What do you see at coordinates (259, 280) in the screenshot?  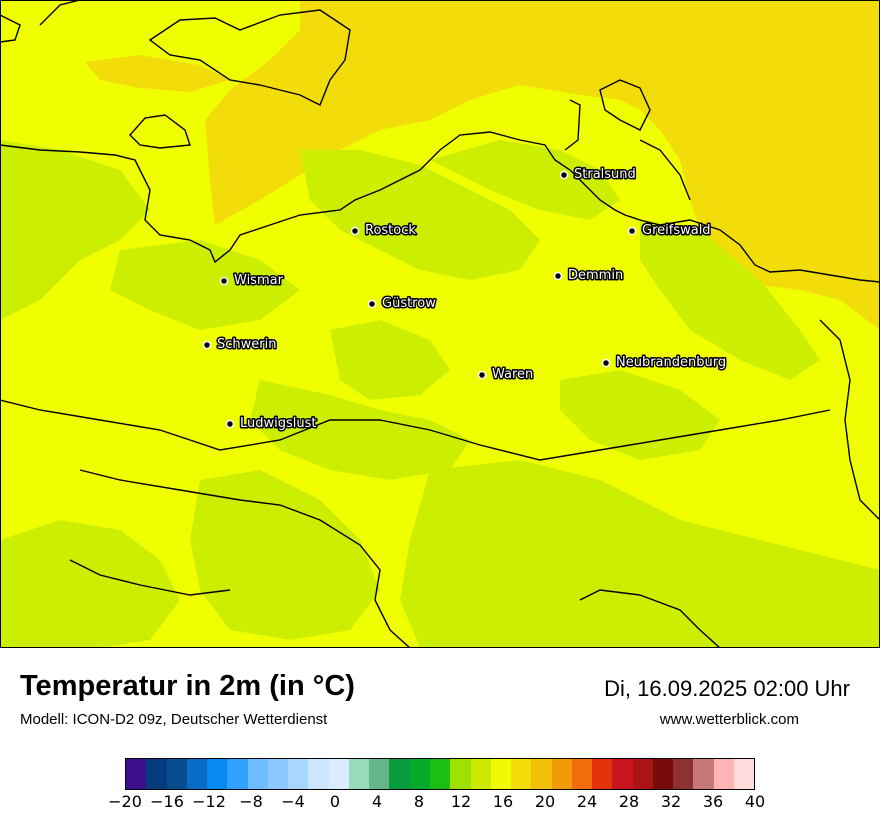 I see `city-label: Wismar` at bounding box center [259, 280].